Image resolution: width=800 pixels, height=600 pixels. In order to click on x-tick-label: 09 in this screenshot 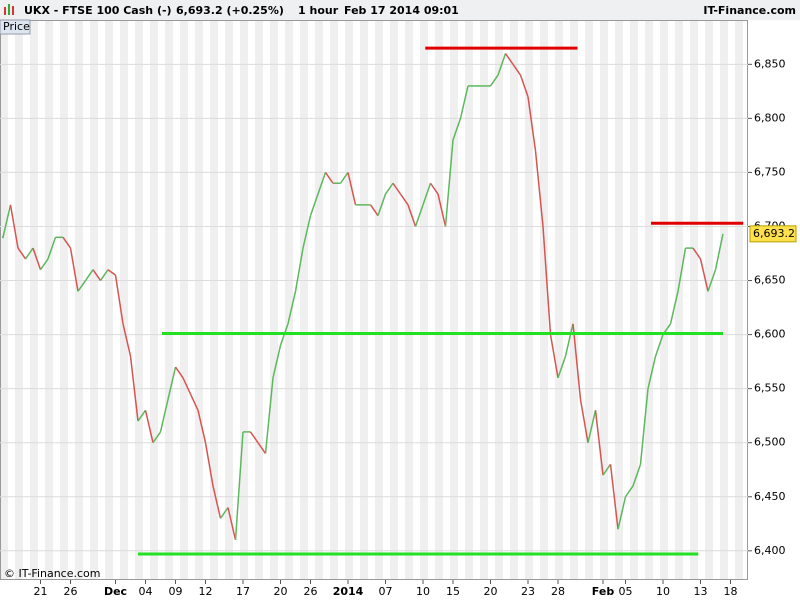, I will do `click(176, 591)`.